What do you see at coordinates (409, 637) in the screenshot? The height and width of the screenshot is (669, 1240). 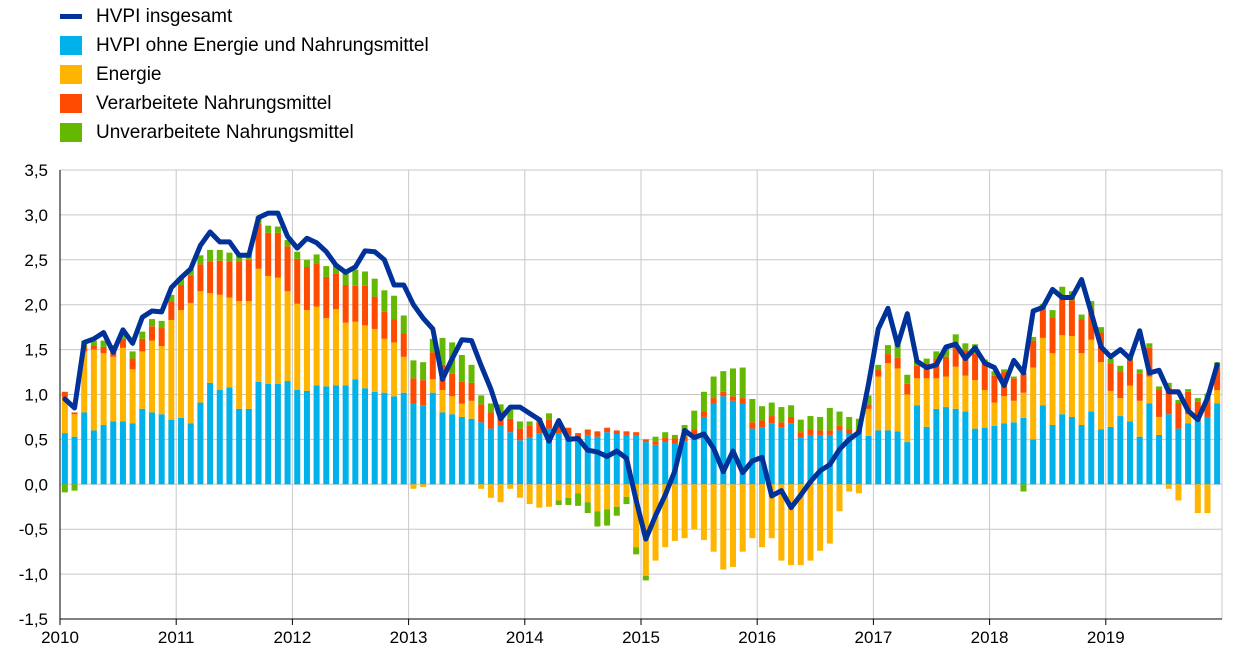 I see `x-tick-label: 2013` at bounding box center [409, 637].